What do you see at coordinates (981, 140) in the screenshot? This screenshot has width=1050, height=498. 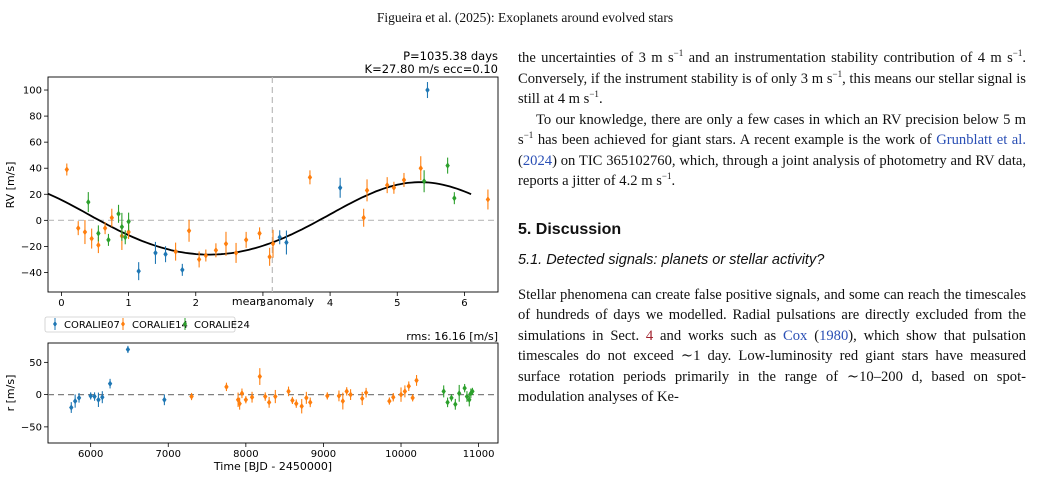 I see `citation-grunblatt: Grunblatt et al.` at bounding box center [981, 140].